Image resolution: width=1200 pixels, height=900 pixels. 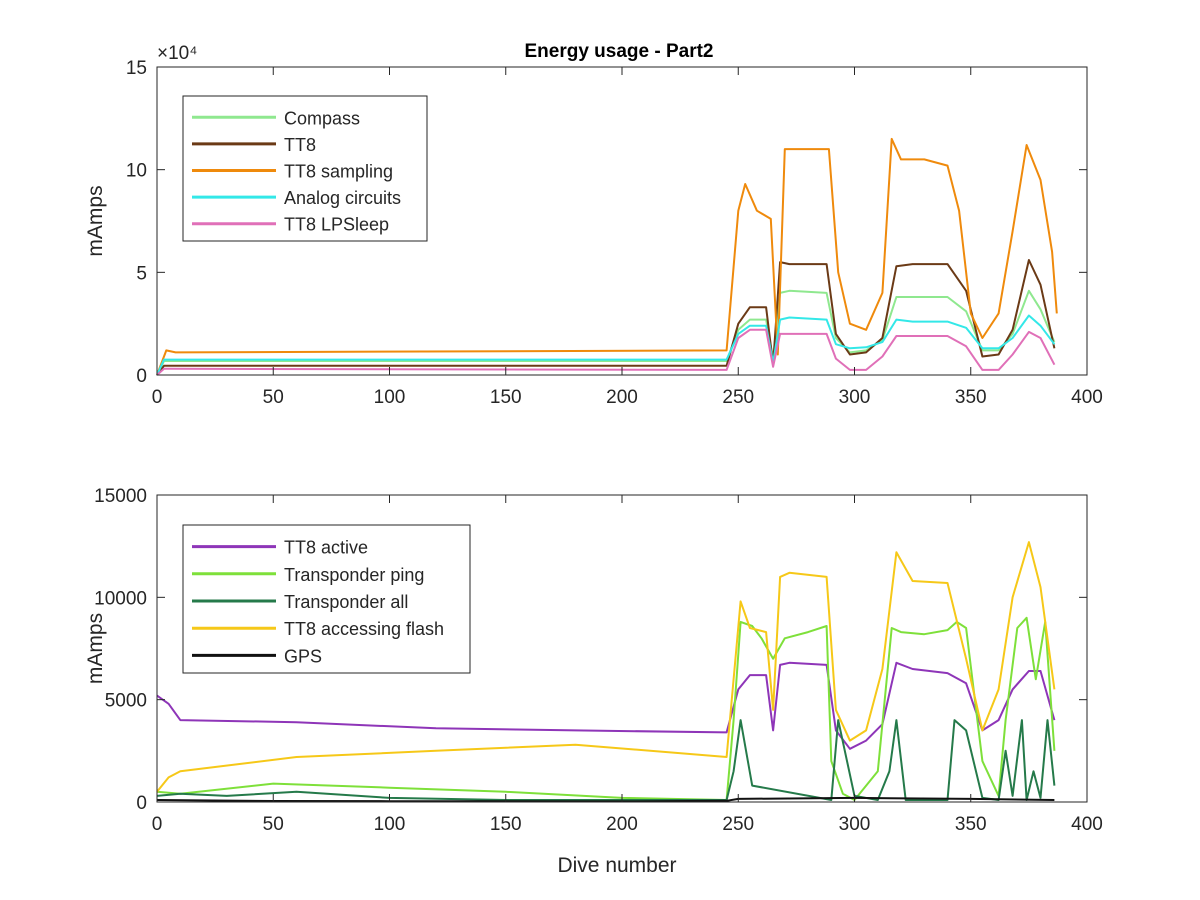 I want to click on series-line-tt8-lpsleep, so click(x=606, y=352).